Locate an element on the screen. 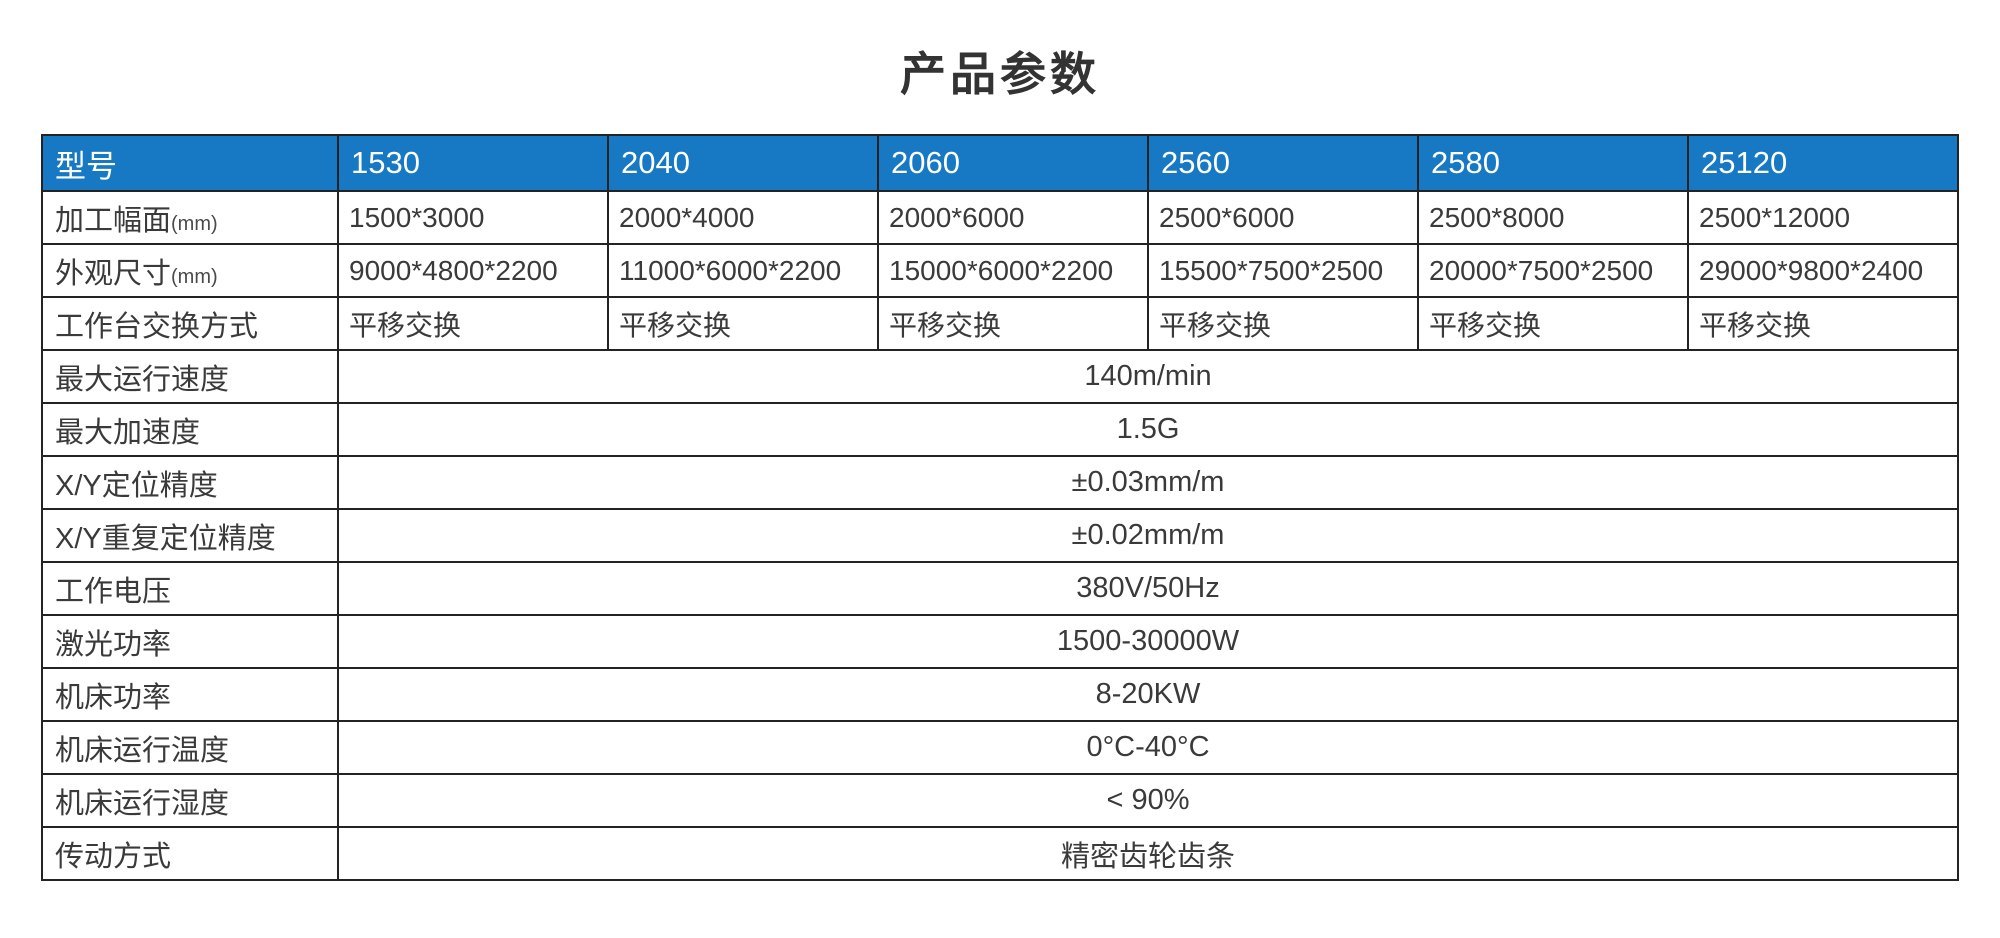  table-row: 工作台交换方式 平移交换 平移交换 平移交换 平移交换 平移交换 平移交换 is located at coordinates (1000, 323).